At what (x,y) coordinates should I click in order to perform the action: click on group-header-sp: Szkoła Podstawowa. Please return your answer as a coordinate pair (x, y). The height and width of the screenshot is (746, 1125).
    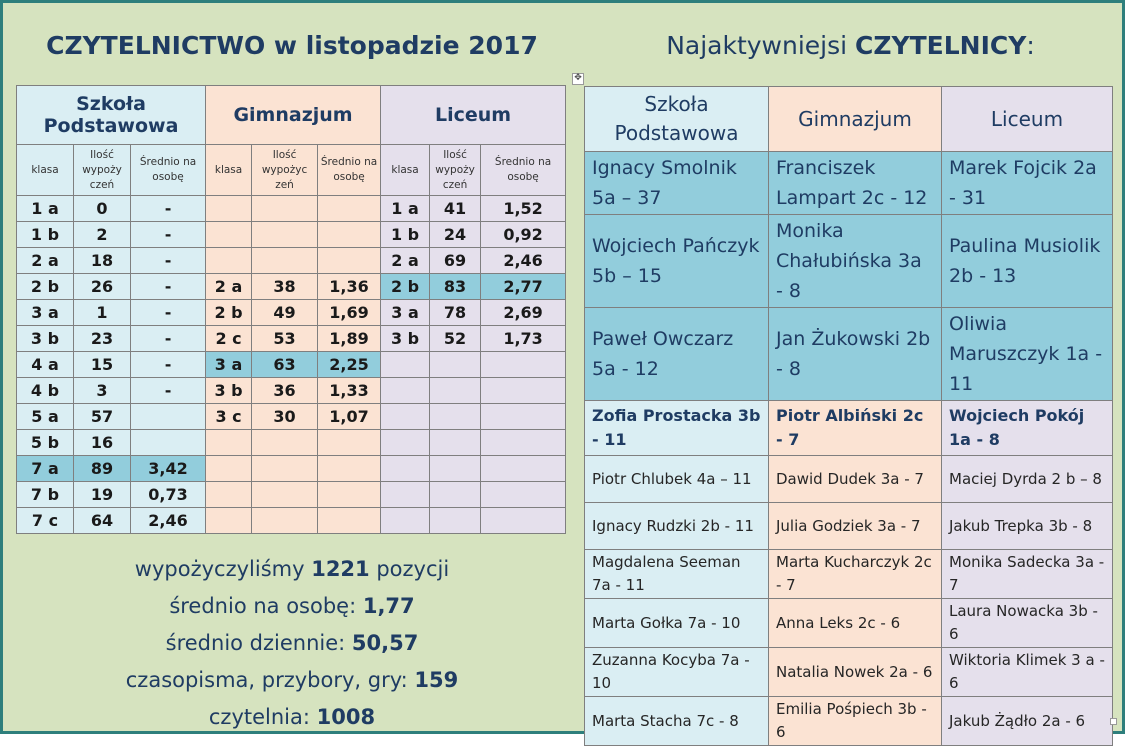
    Looking at the image, I should click on (111, 115).